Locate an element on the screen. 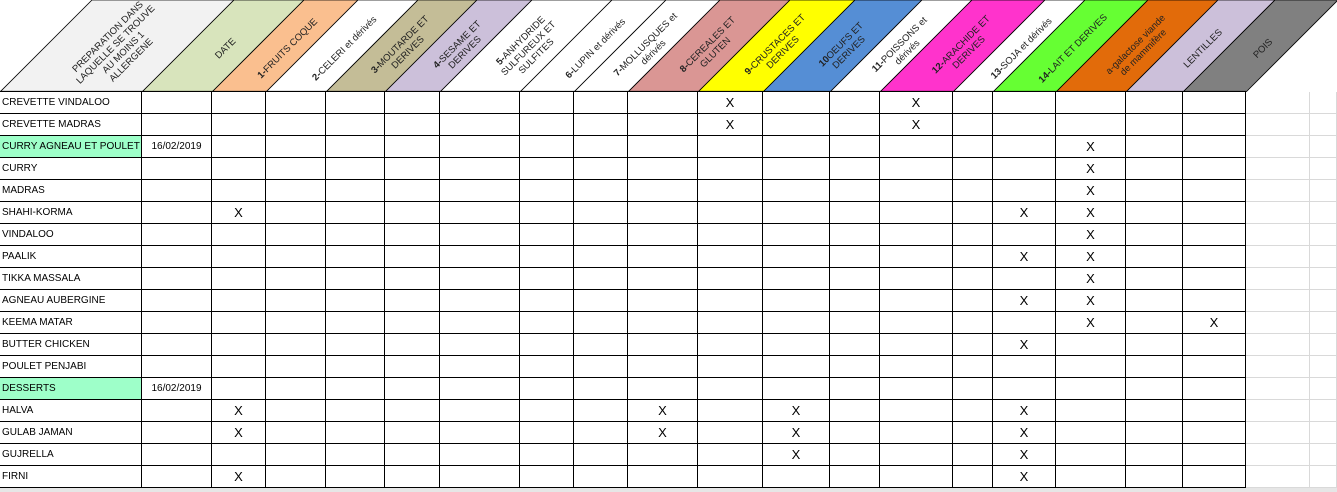 This screenshot has height=492, width=1337. dish-name-cell: SHAHI-KORMA is located at coordinates (71, 213).